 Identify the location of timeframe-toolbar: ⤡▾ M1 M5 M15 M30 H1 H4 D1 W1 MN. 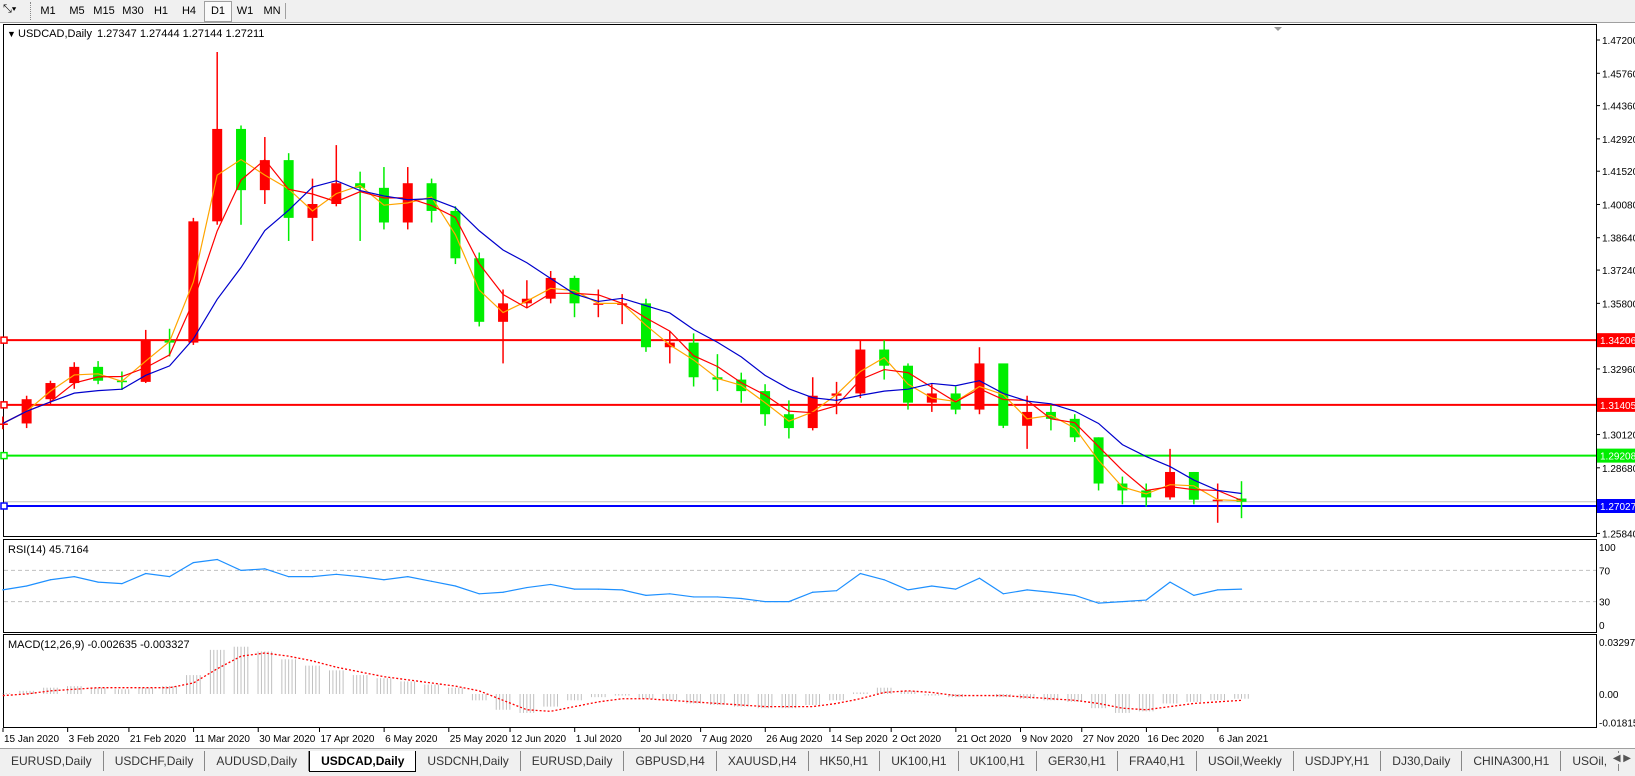
(817, 11).